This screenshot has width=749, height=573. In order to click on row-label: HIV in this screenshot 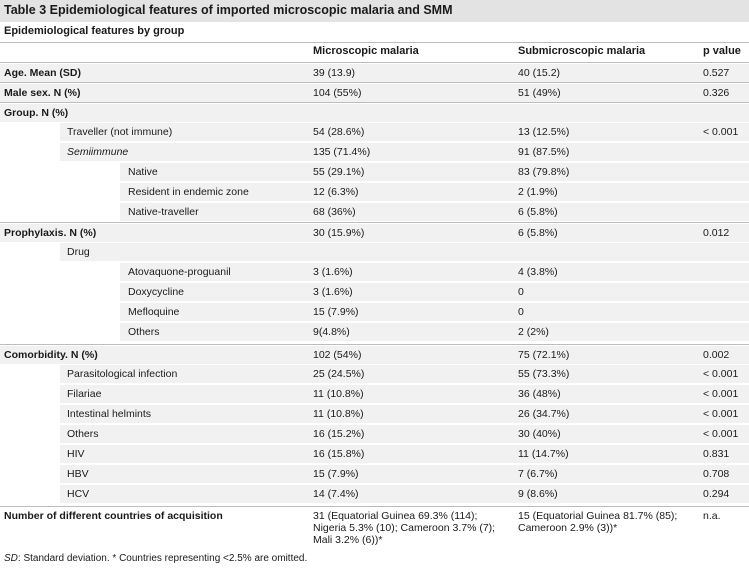, I will do `click(76, 454)`.